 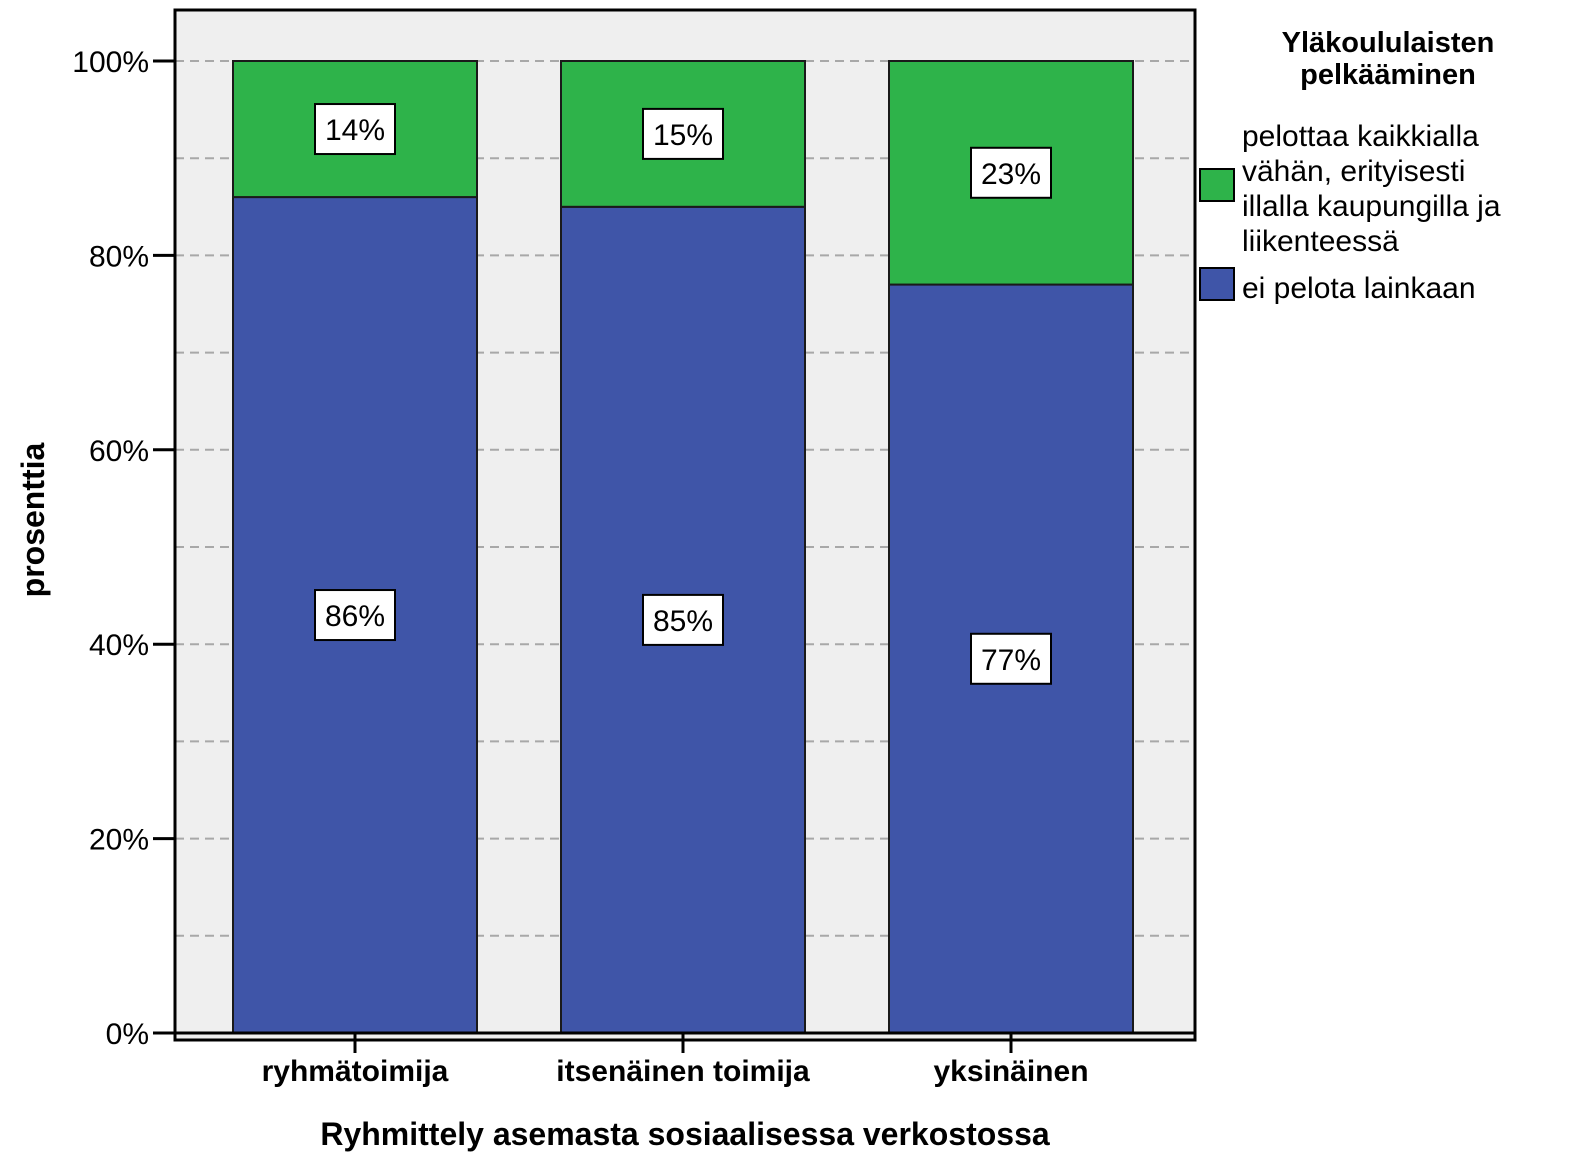 I want to click on y-tick-label: 100%, so click(x=110, y=62).